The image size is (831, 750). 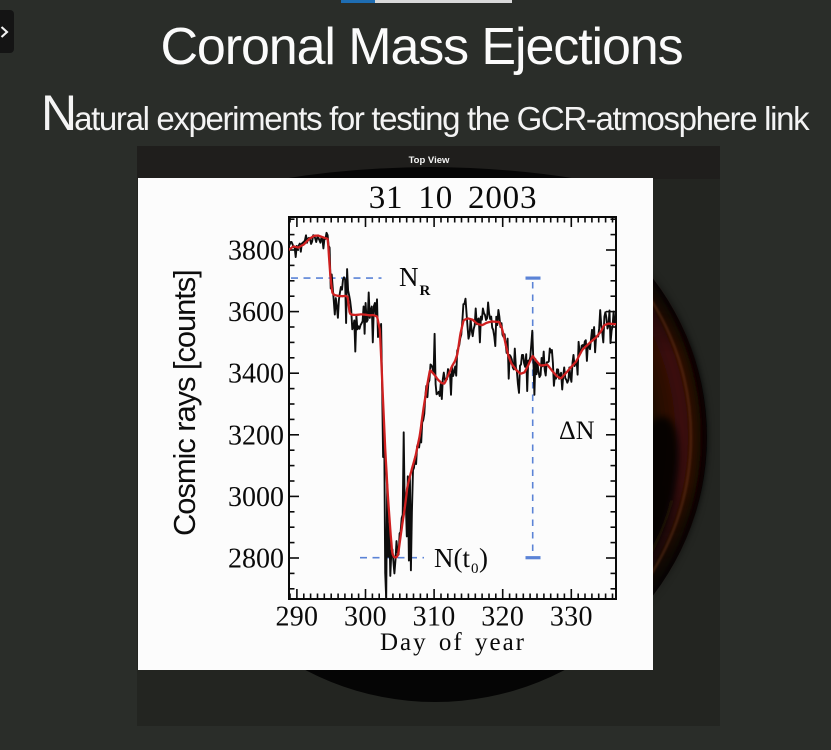 What do you see at coordinates (577, 430) in the screenshot?
I see `svg-text: ΔN` at bounding box center [577, 430].